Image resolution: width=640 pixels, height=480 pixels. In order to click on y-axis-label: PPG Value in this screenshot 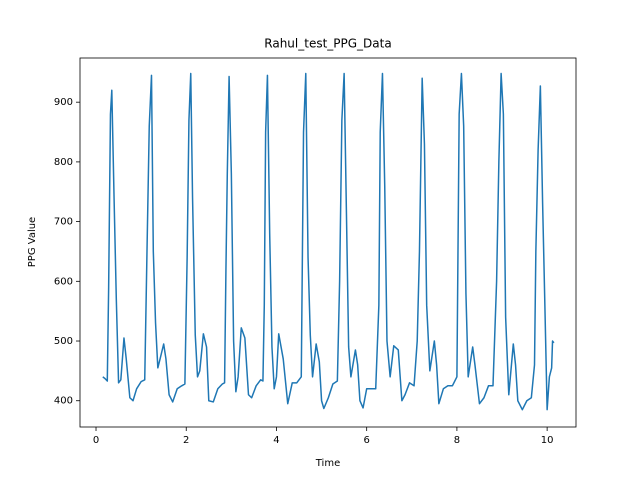, I will do `click(32, 242)`.